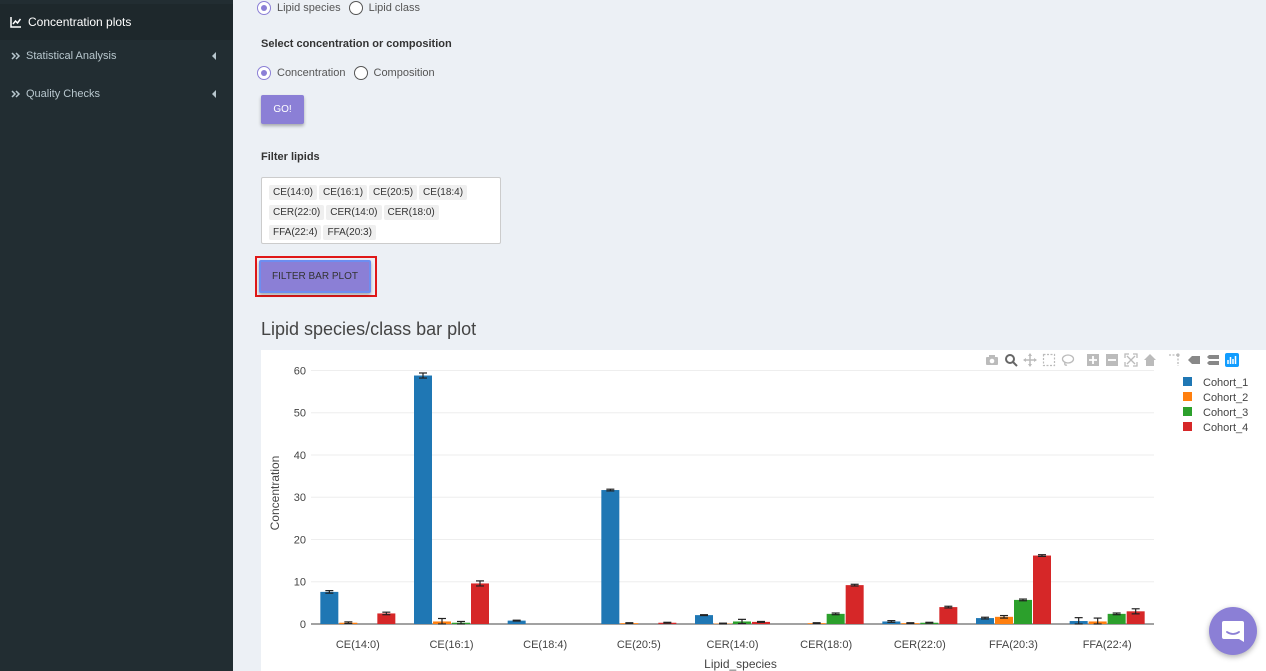 The width and height of the screenshot is (1266, 671). I want to click on y-tick-label: 10, so click(300, 583).